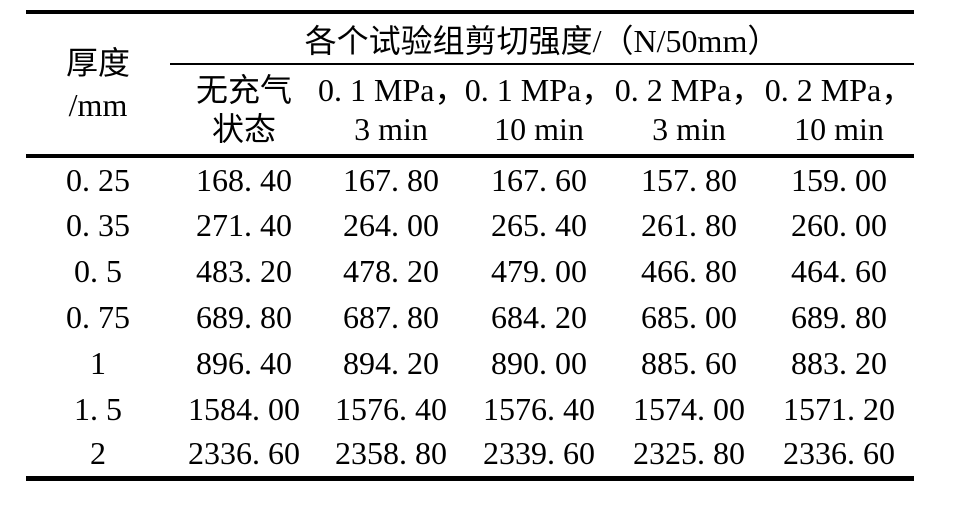 This screenshot has height=511, width=962. I want to click on table-cell: 464. 60, so click(839, 270).